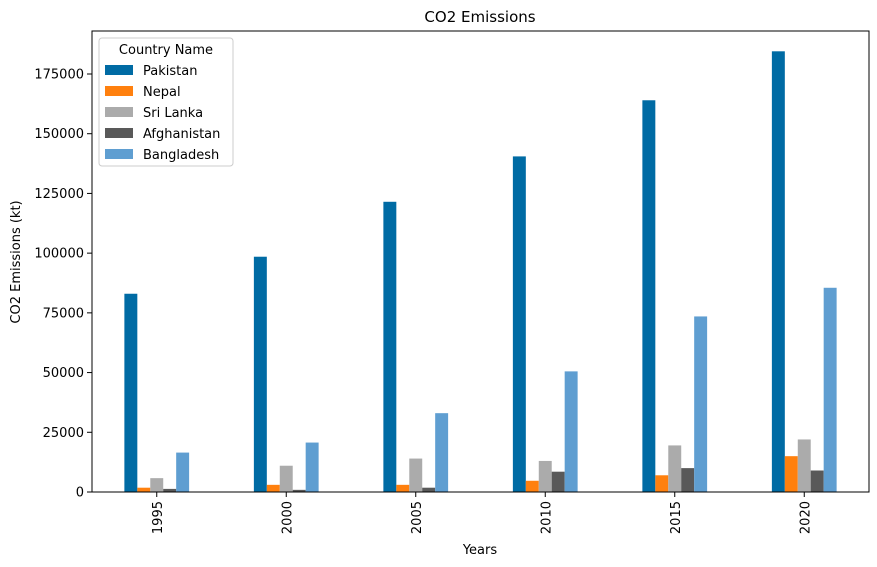  What do you see at coordinates (546, 517) in the screenshot?
I see `x-tick-label: 2010` at bounding box center [546, 517].